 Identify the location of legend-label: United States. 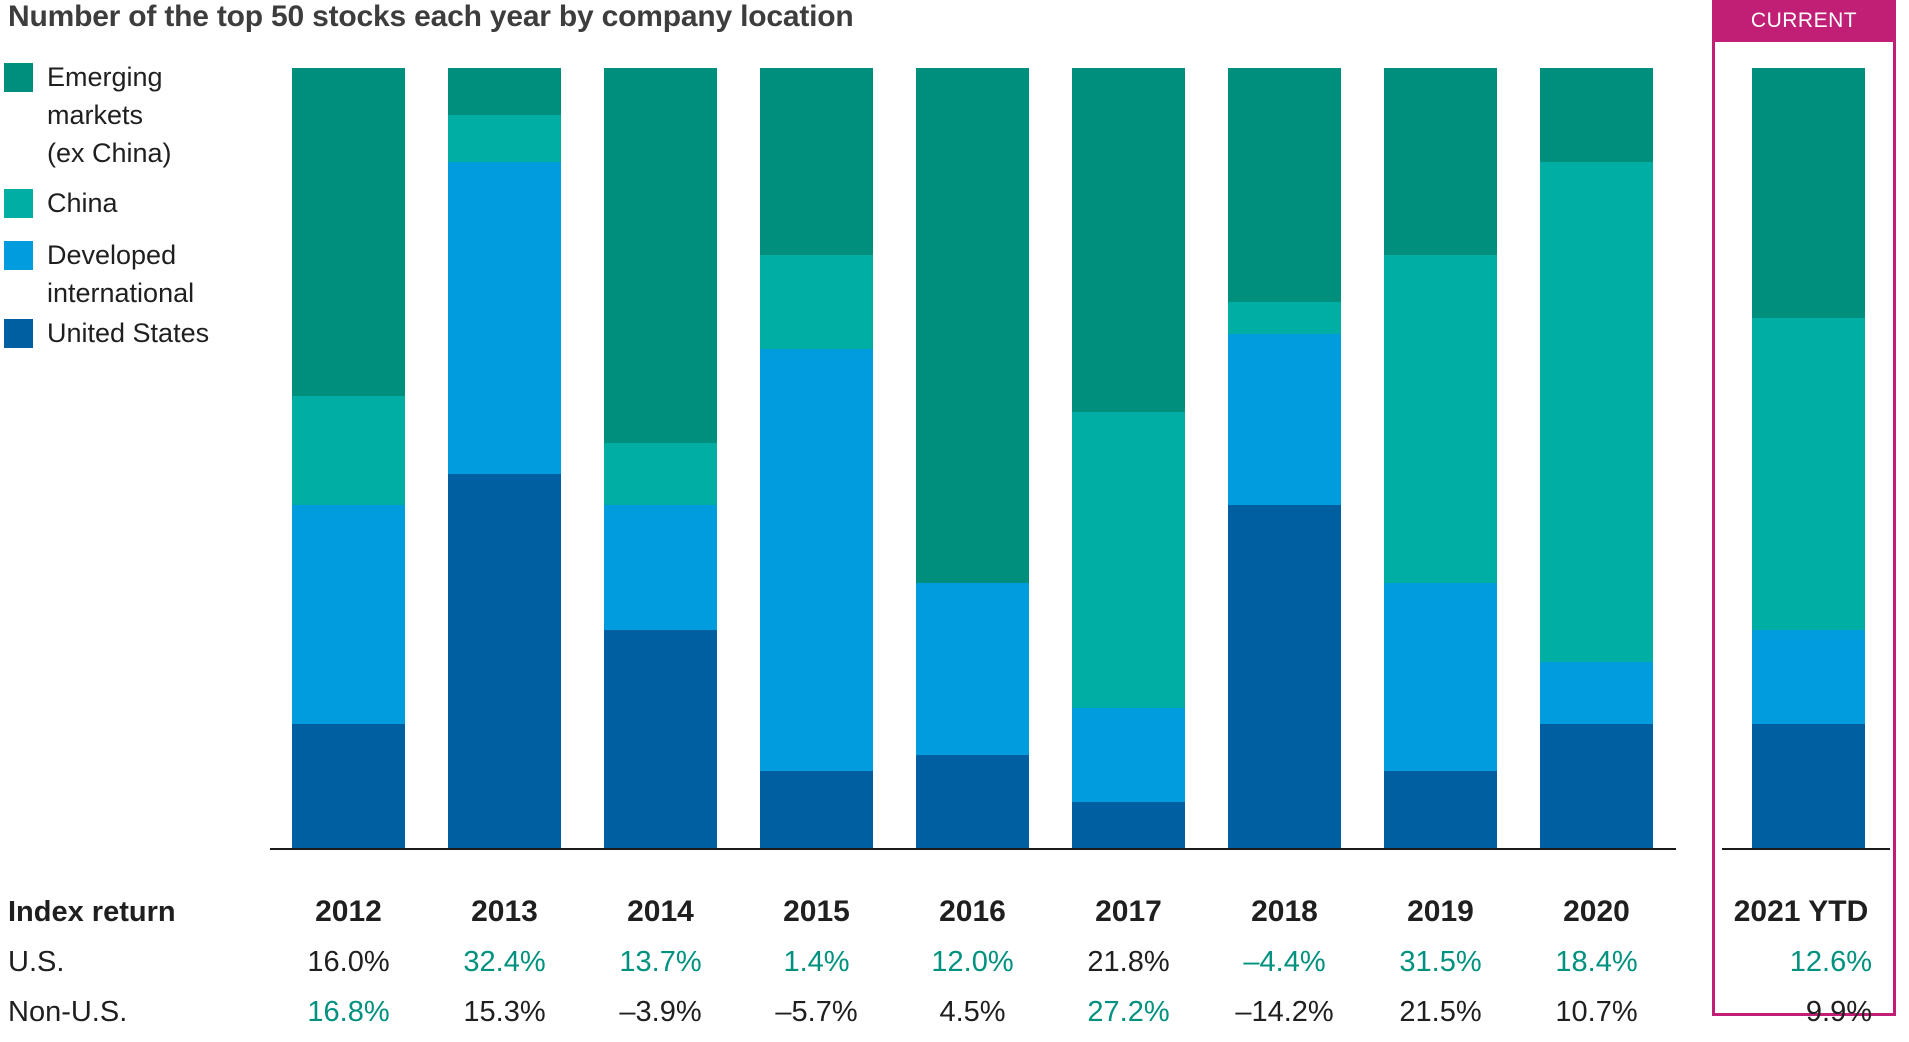
(128, 333).